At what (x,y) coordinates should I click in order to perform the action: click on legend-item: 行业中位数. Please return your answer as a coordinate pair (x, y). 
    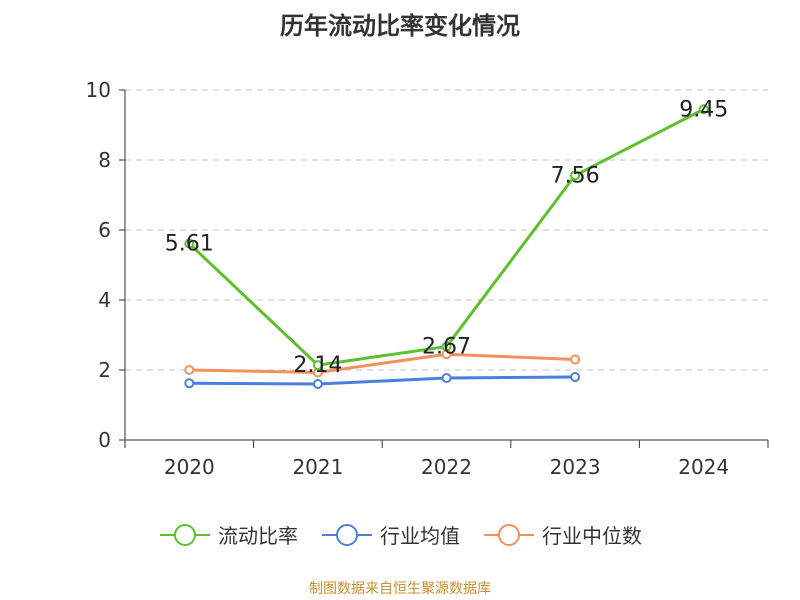
    Looking at the image, I should click on (562, 534).